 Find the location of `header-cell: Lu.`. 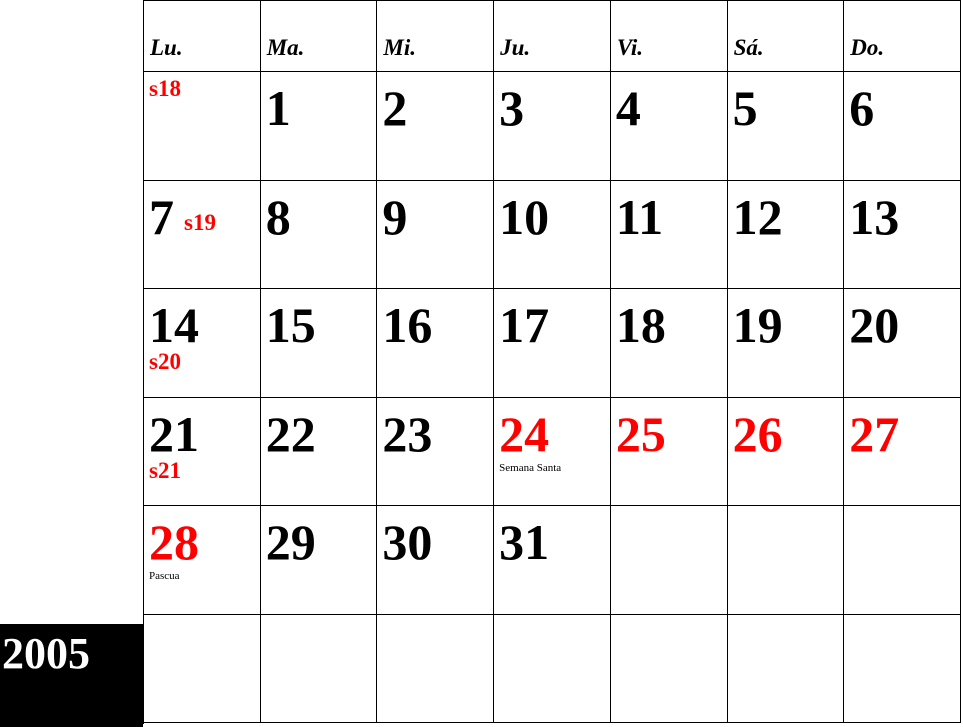

header-cell: Lu. is located at coordinates (202, 36).